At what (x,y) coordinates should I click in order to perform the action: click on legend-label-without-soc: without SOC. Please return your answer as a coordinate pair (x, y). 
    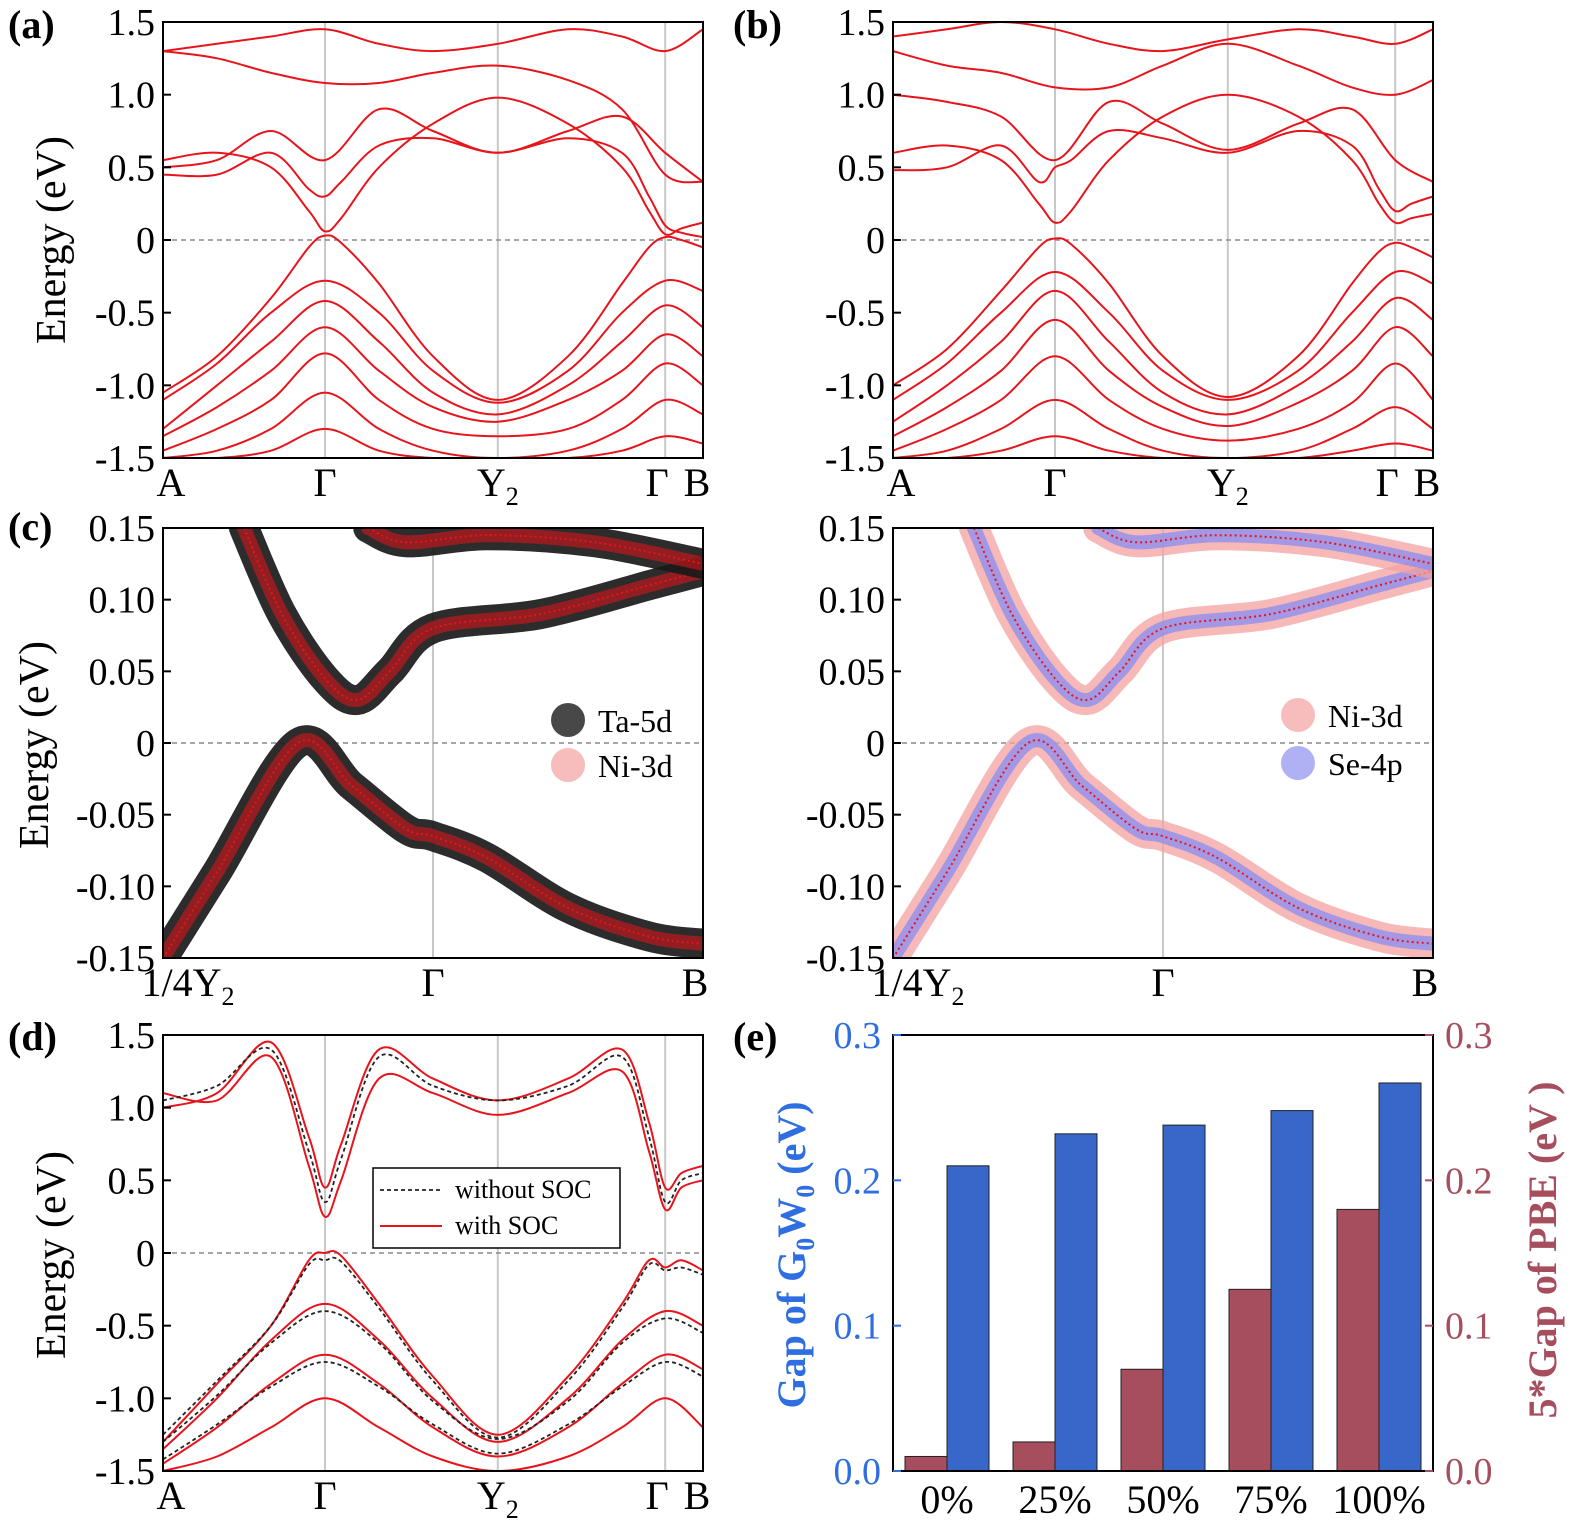
    Looking at the image, I should click on (523, 1189).